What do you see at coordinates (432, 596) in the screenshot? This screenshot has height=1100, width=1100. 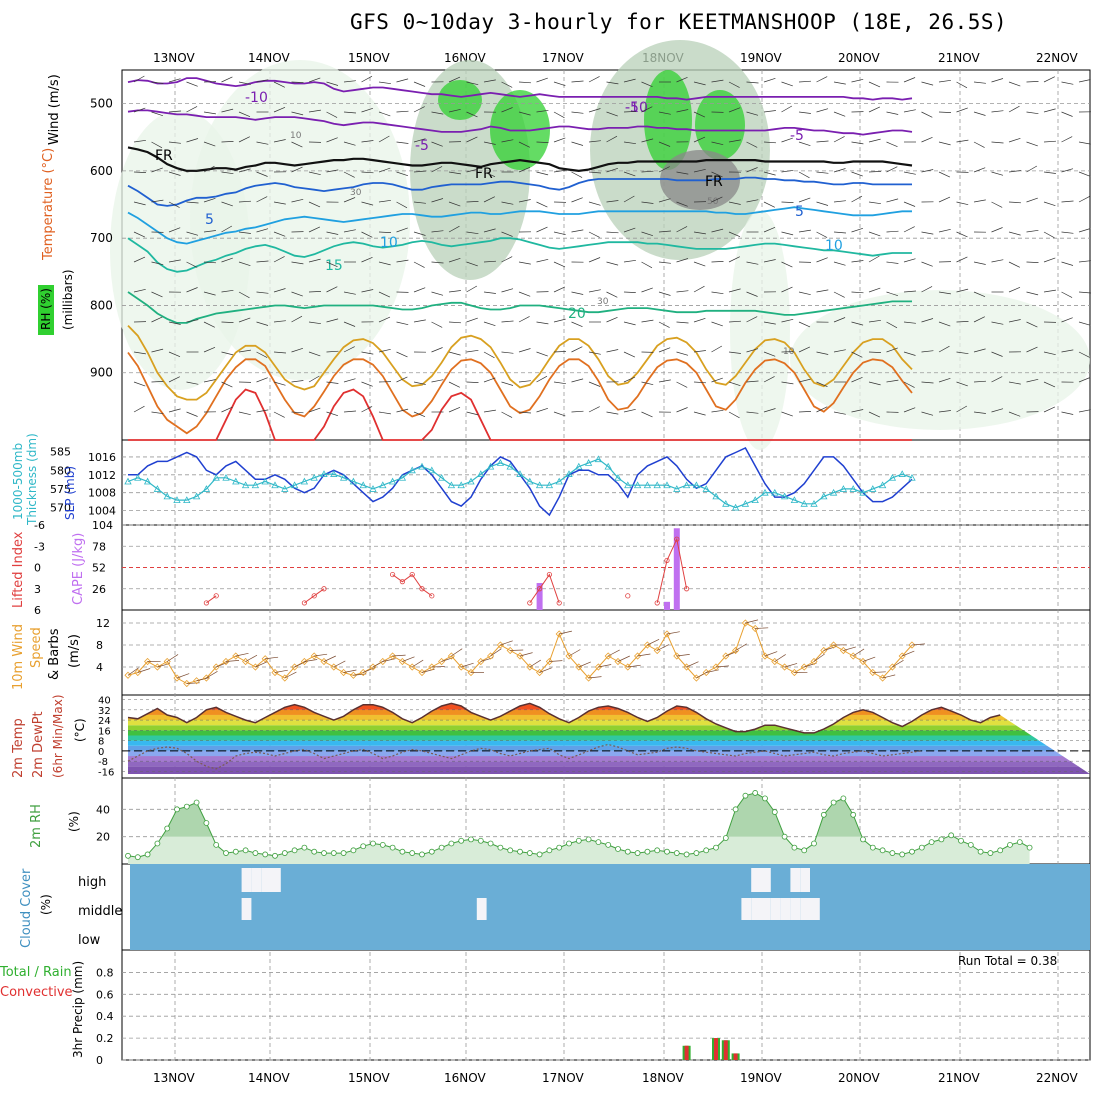 I see `li-marker` at bounding box center [432, 596].